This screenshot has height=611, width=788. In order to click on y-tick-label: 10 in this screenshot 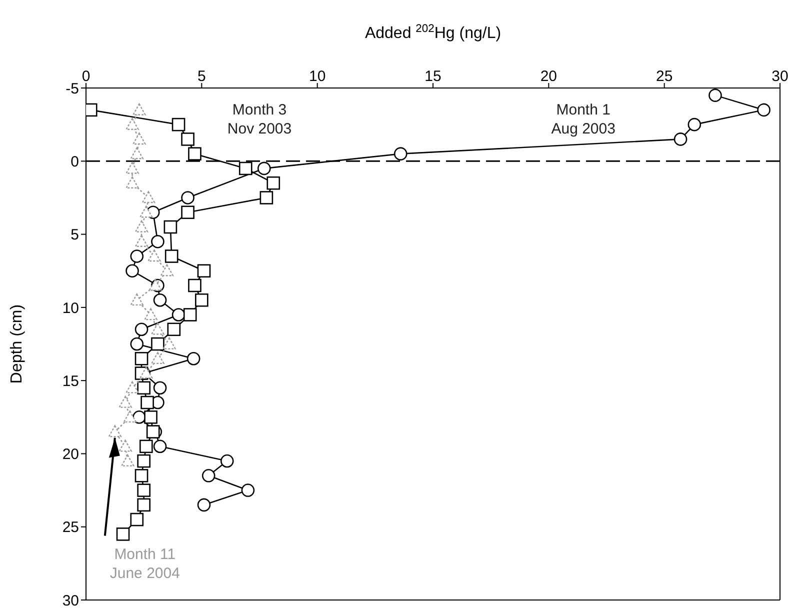, I will do `click(70, 308)`.